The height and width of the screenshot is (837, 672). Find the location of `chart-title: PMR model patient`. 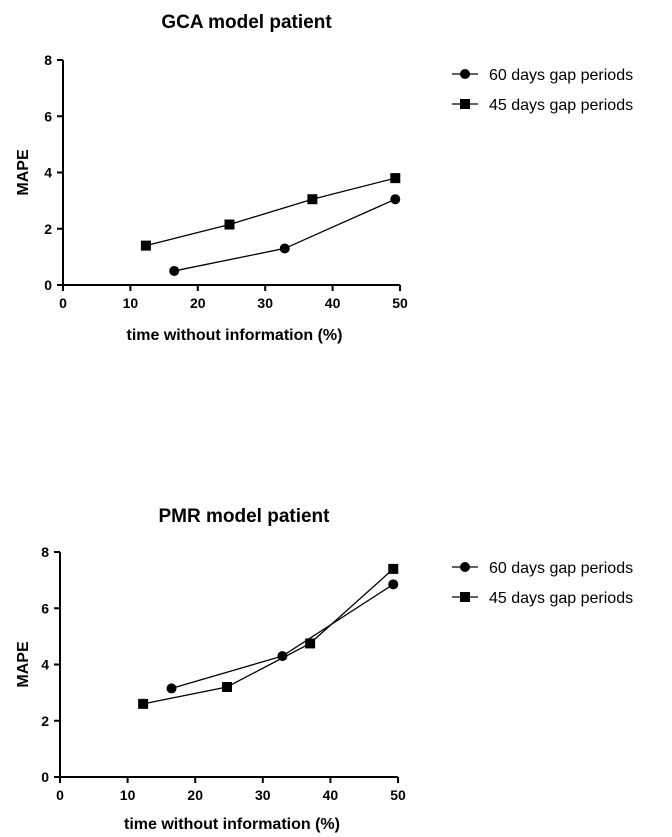

chart-title: PMR model patient is located at coordinates (244, 516).